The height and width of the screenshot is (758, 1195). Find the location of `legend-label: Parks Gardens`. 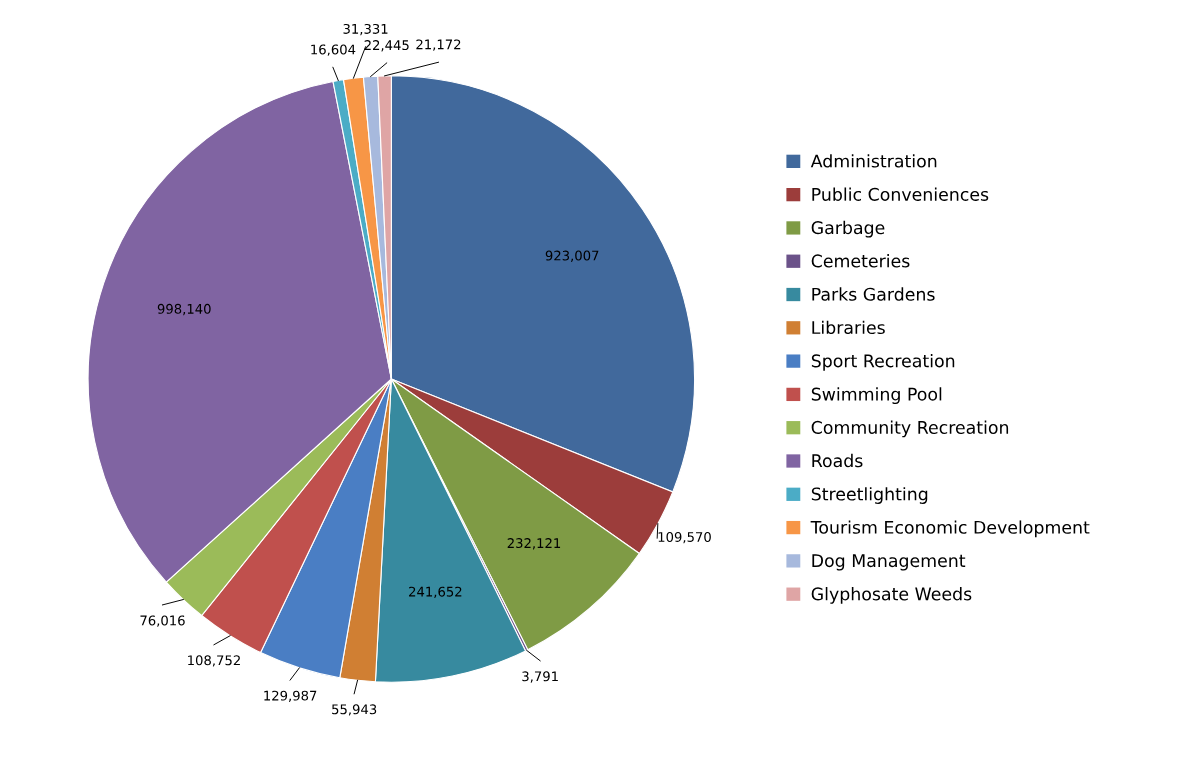

legend-label: Parks Gardens is located at coordinates (873, 294).